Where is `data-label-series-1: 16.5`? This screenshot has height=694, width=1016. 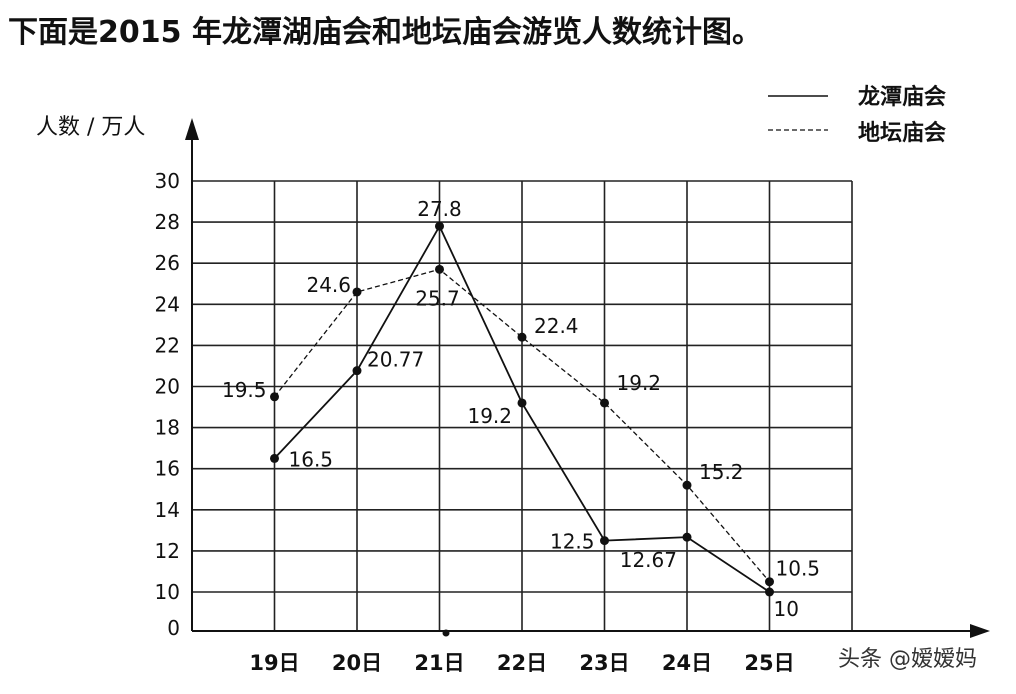
data-label-series-1: 16.5 is located at coordinates (311, 459).